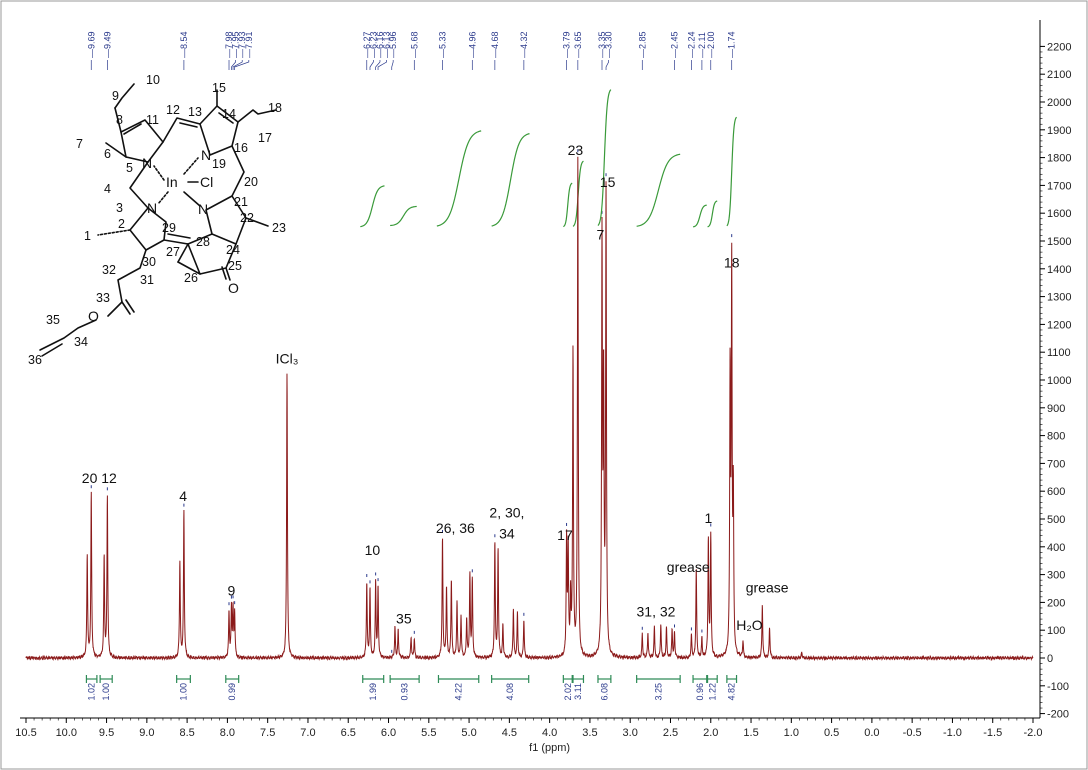 The image size is (1088, 770). I want to click on atom-number-label: 26, so click(191, 278).